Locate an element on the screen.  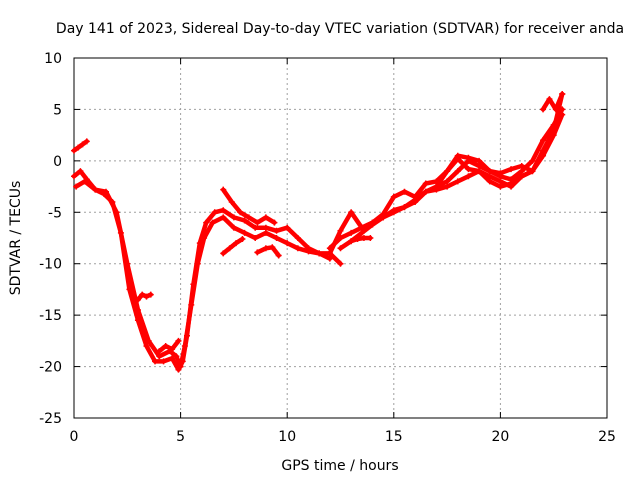
x-tick-label: 5 is located at coordinates (180, 437).